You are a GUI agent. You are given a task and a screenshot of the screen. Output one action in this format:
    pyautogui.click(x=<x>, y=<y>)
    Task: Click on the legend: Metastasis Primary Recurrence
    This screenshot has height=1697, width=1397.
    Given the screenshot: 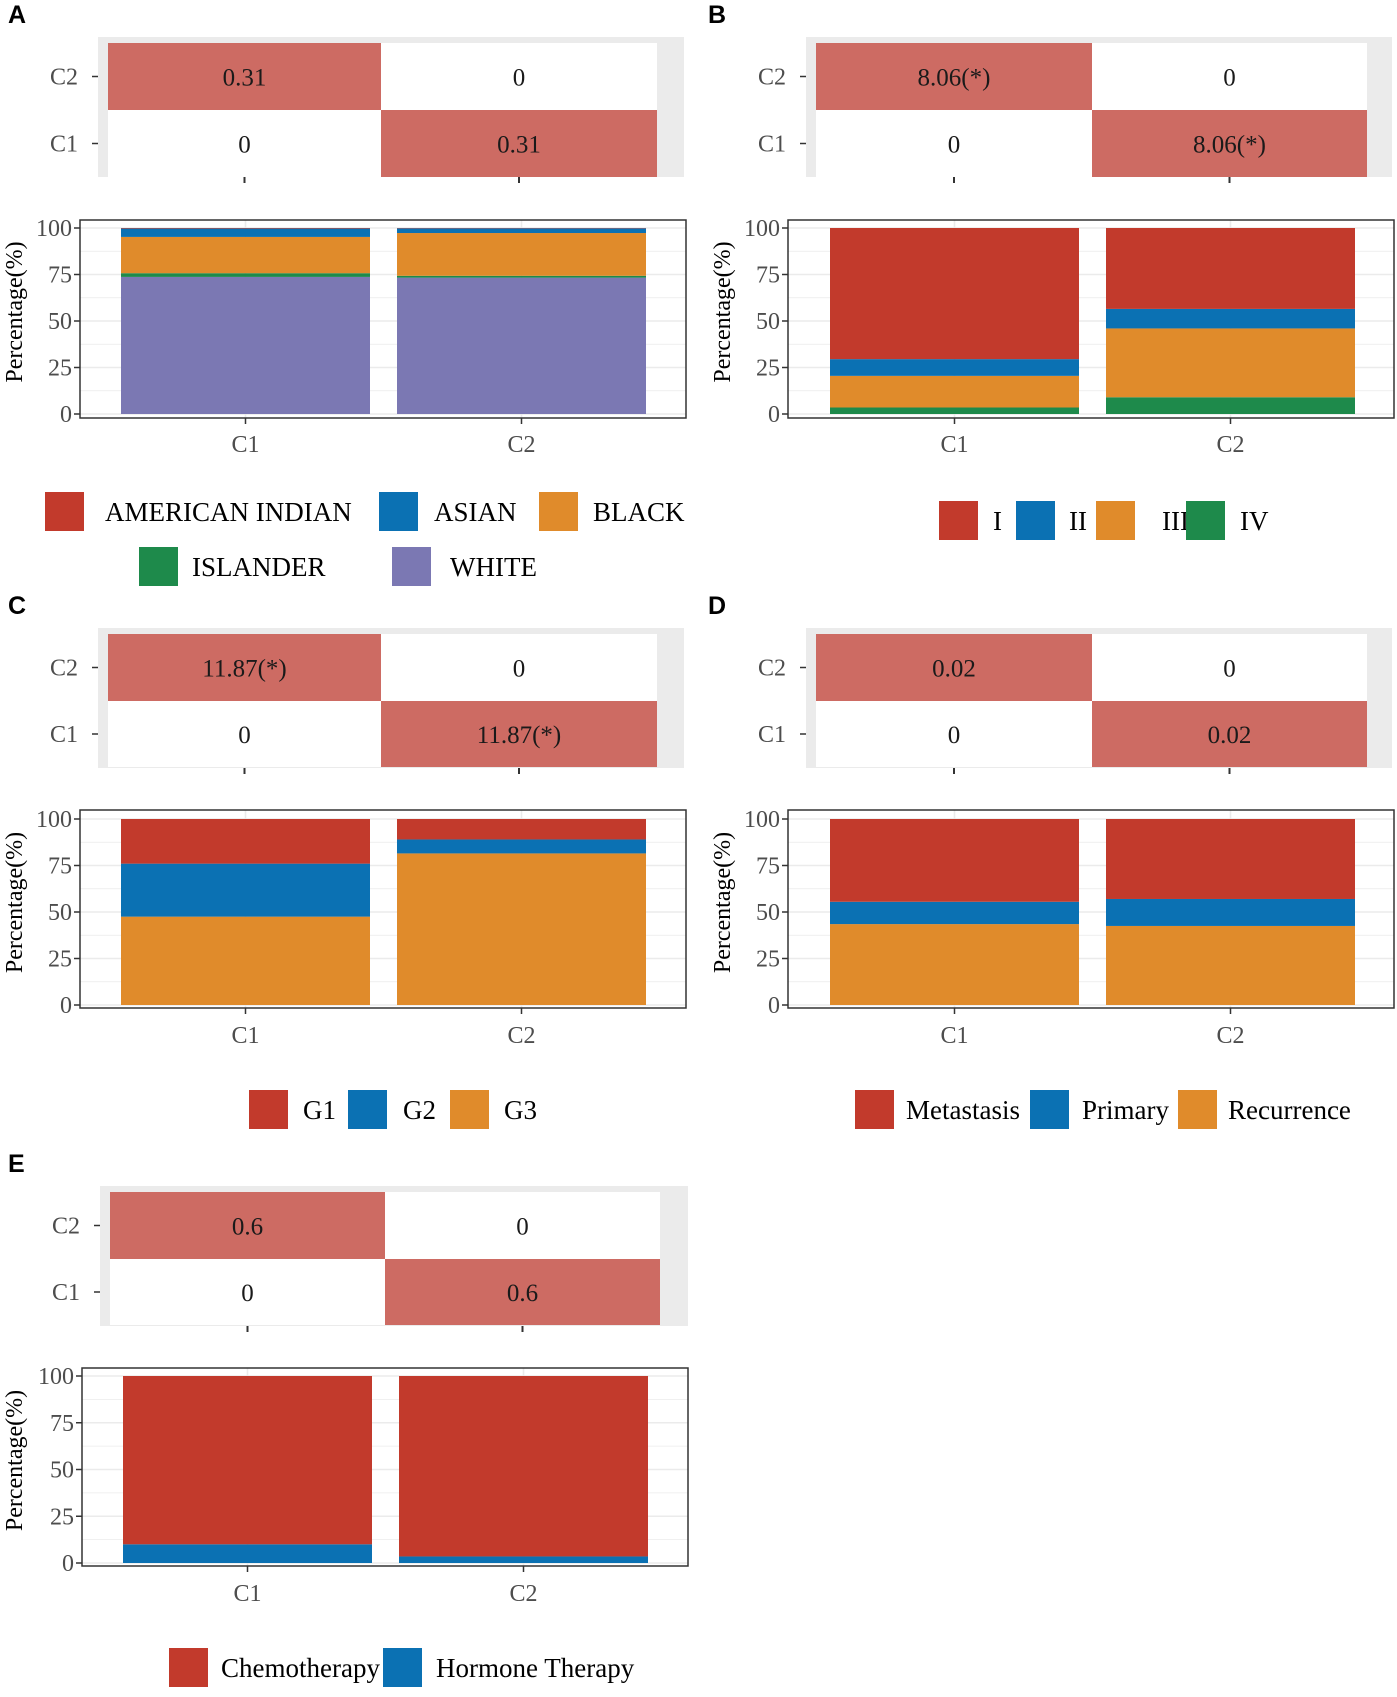 What is the action you would take?
    pyautogui.click(x=1103, y=1109)
    